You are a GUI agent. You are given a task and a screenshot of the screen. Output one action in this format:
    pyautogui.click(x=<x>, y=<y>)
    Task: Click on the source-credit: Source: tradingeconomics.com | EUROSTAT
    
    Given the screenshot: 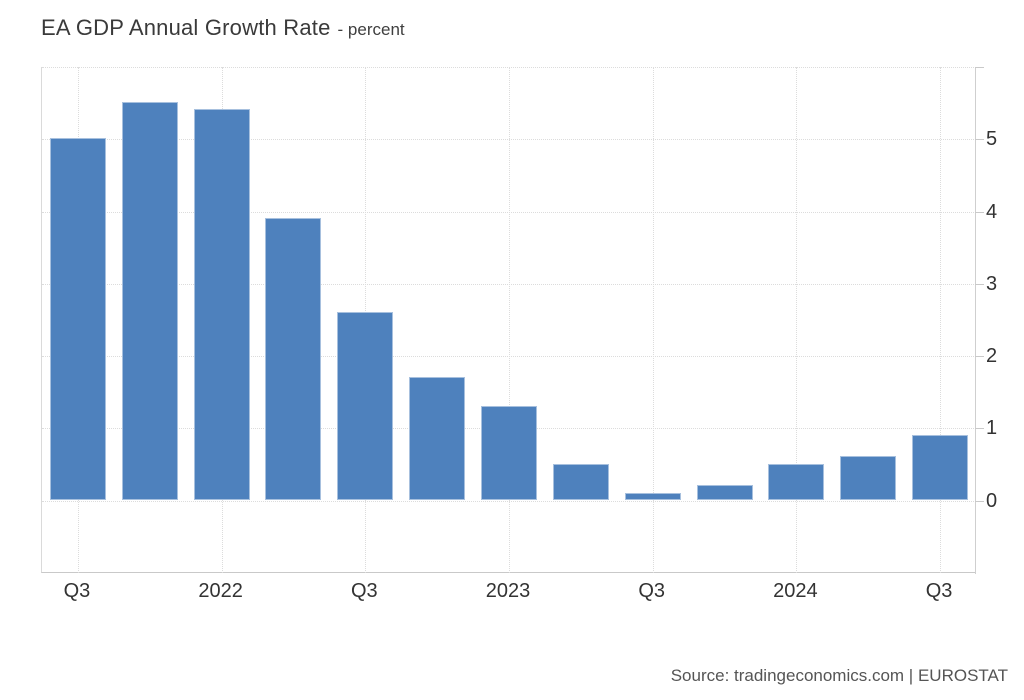 What is the action you would take?
    pyautogui.click(x=839, y=675)
    